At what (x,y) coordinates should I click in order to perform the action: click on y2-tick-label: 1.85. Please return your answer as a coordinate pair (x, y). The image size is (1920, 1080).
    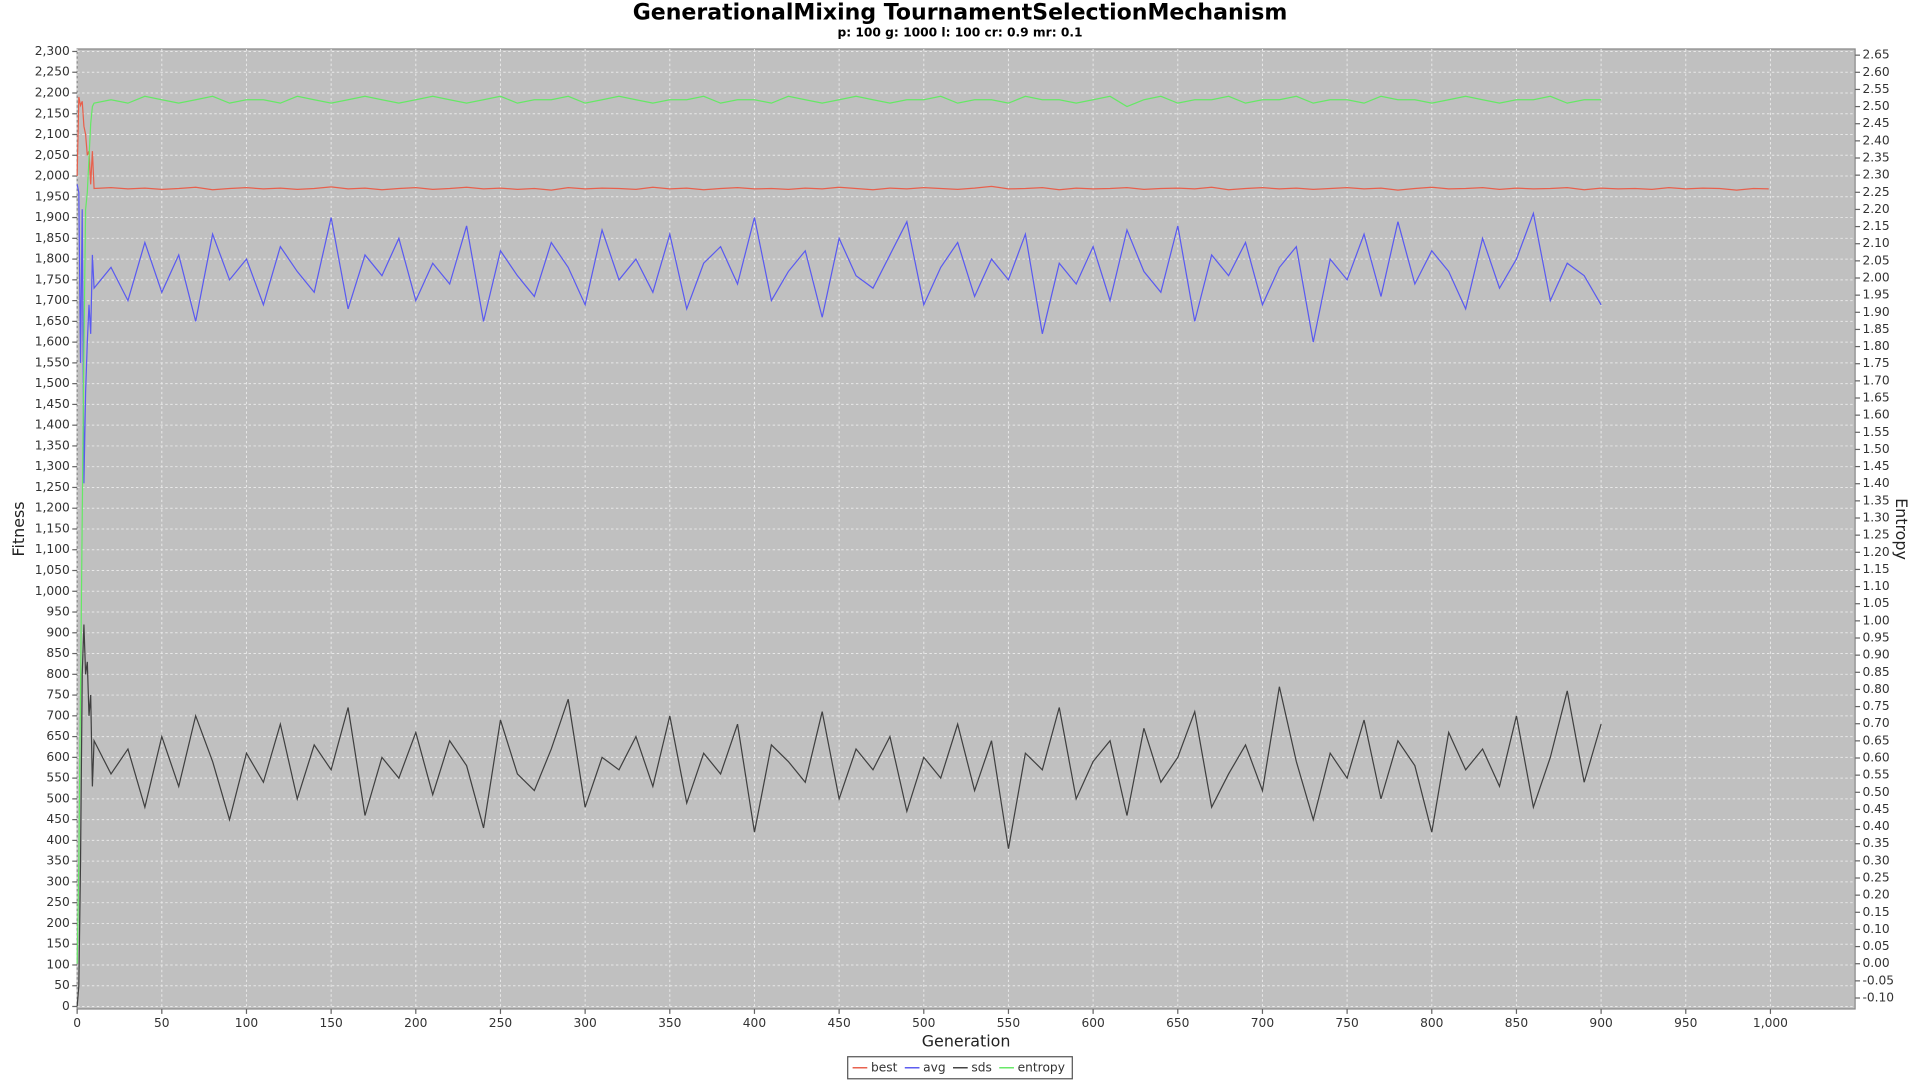
    Looking at the image, I should click on (1875, 329).